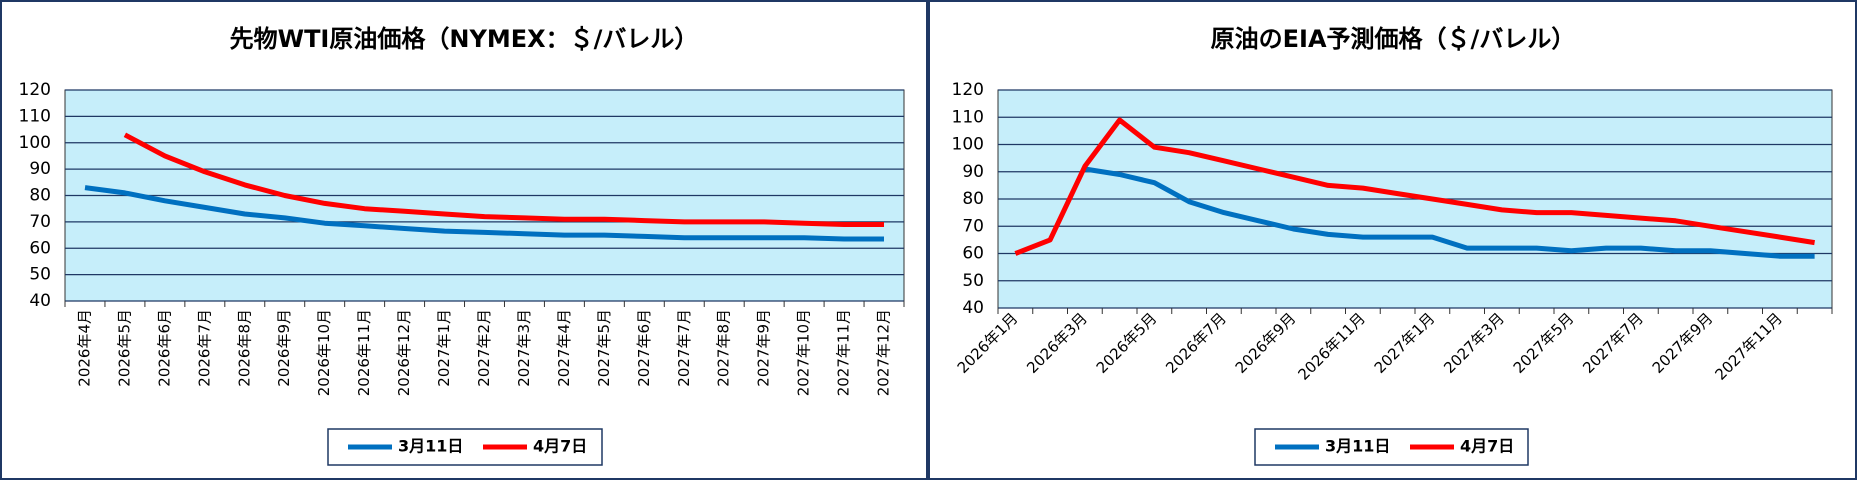 The width and height of the screenshot is (1857, 480). What do you see at coordinates (724, 348) in the screenshot?
I see `x-tick-label: 2027年8月` at bounding box center [724, 348].